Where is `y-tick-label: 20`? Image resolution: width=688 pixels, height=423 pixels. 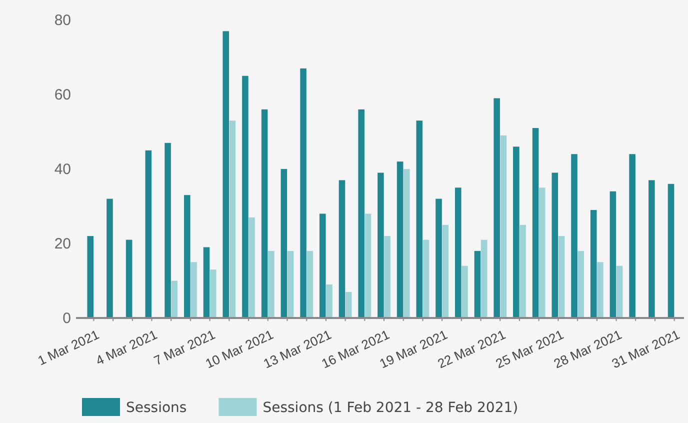 y-tick-label: 20 is located at coordinates (62, 243).